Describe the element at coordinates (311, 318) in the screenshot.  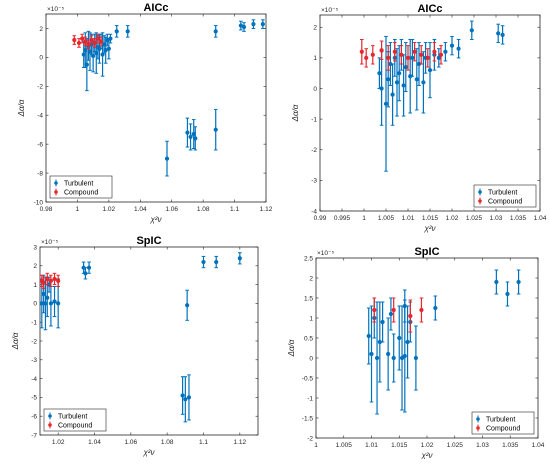
I see `y-tick-label: 1` at that location.